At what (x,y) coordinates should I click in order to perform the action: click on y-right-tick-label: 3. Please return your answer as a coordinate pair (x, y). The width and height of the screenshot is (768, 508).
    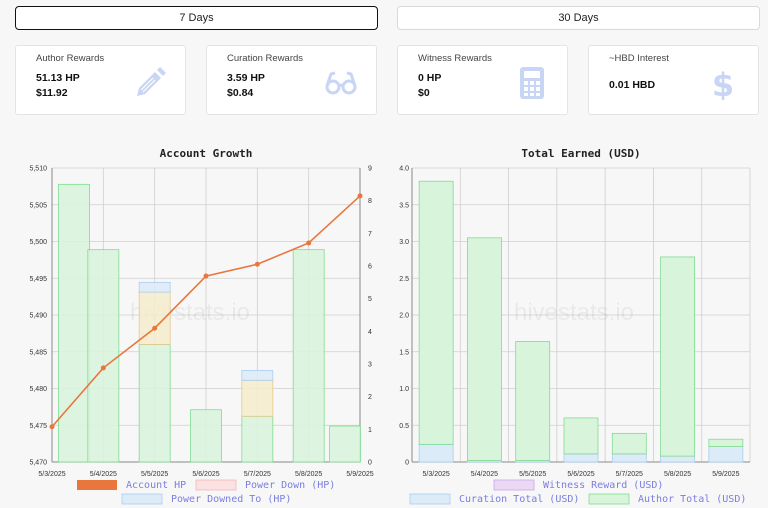
    Looking at the image, I should click on (370, 365).